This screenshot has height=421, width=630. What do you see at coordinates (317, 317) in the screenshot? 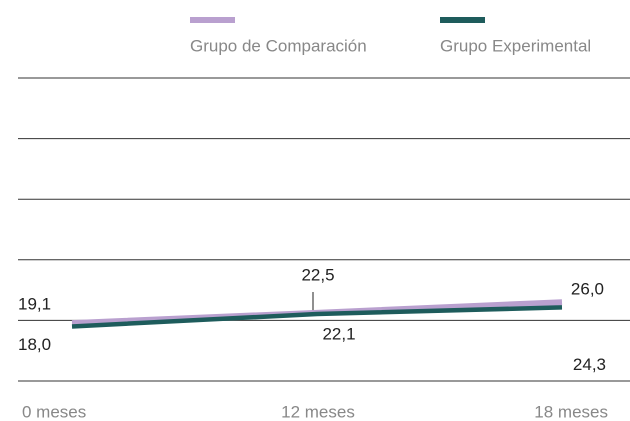
I see `series-line` at bounding box center [317, 317].